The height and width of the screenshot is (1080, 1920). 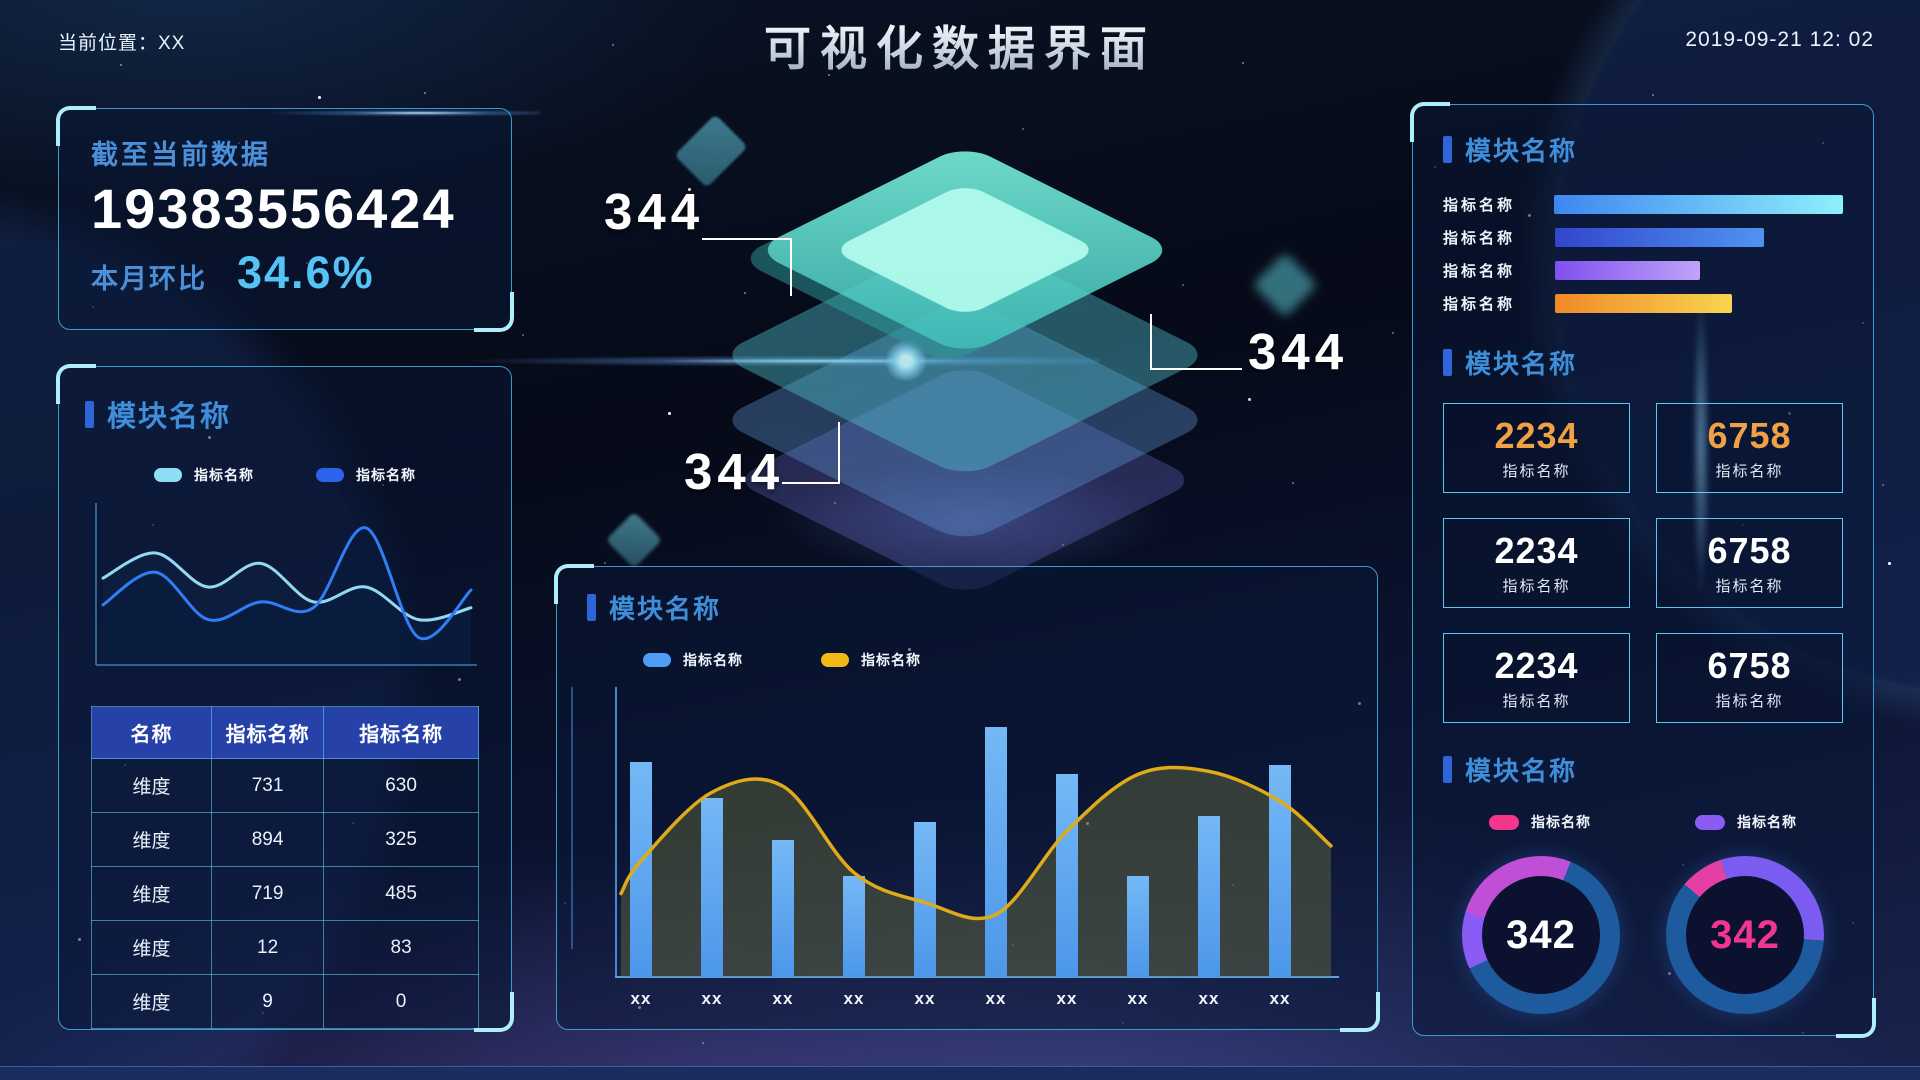 What do you see at coordinates (572, 818) in the screenshot?
I see `decorative-line` at bounding box center [572, 818].